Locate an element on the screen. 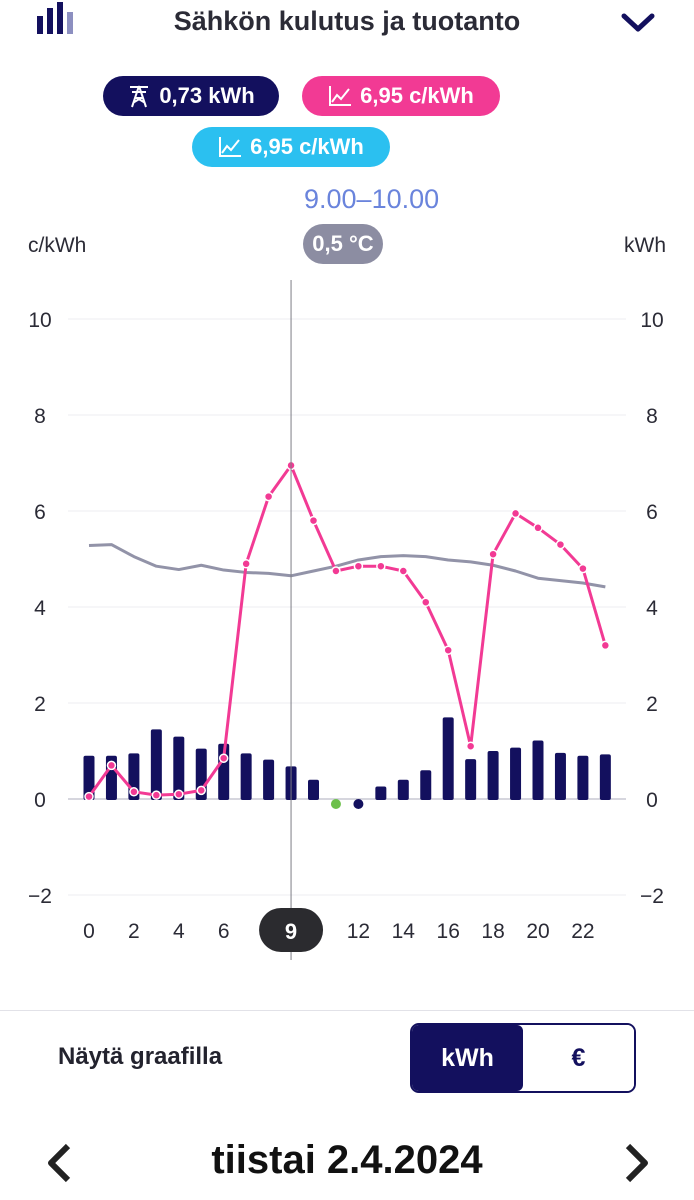 The image size is (694, 1200). y-tick-label-right: 6 is located at coordinates (652, 512).